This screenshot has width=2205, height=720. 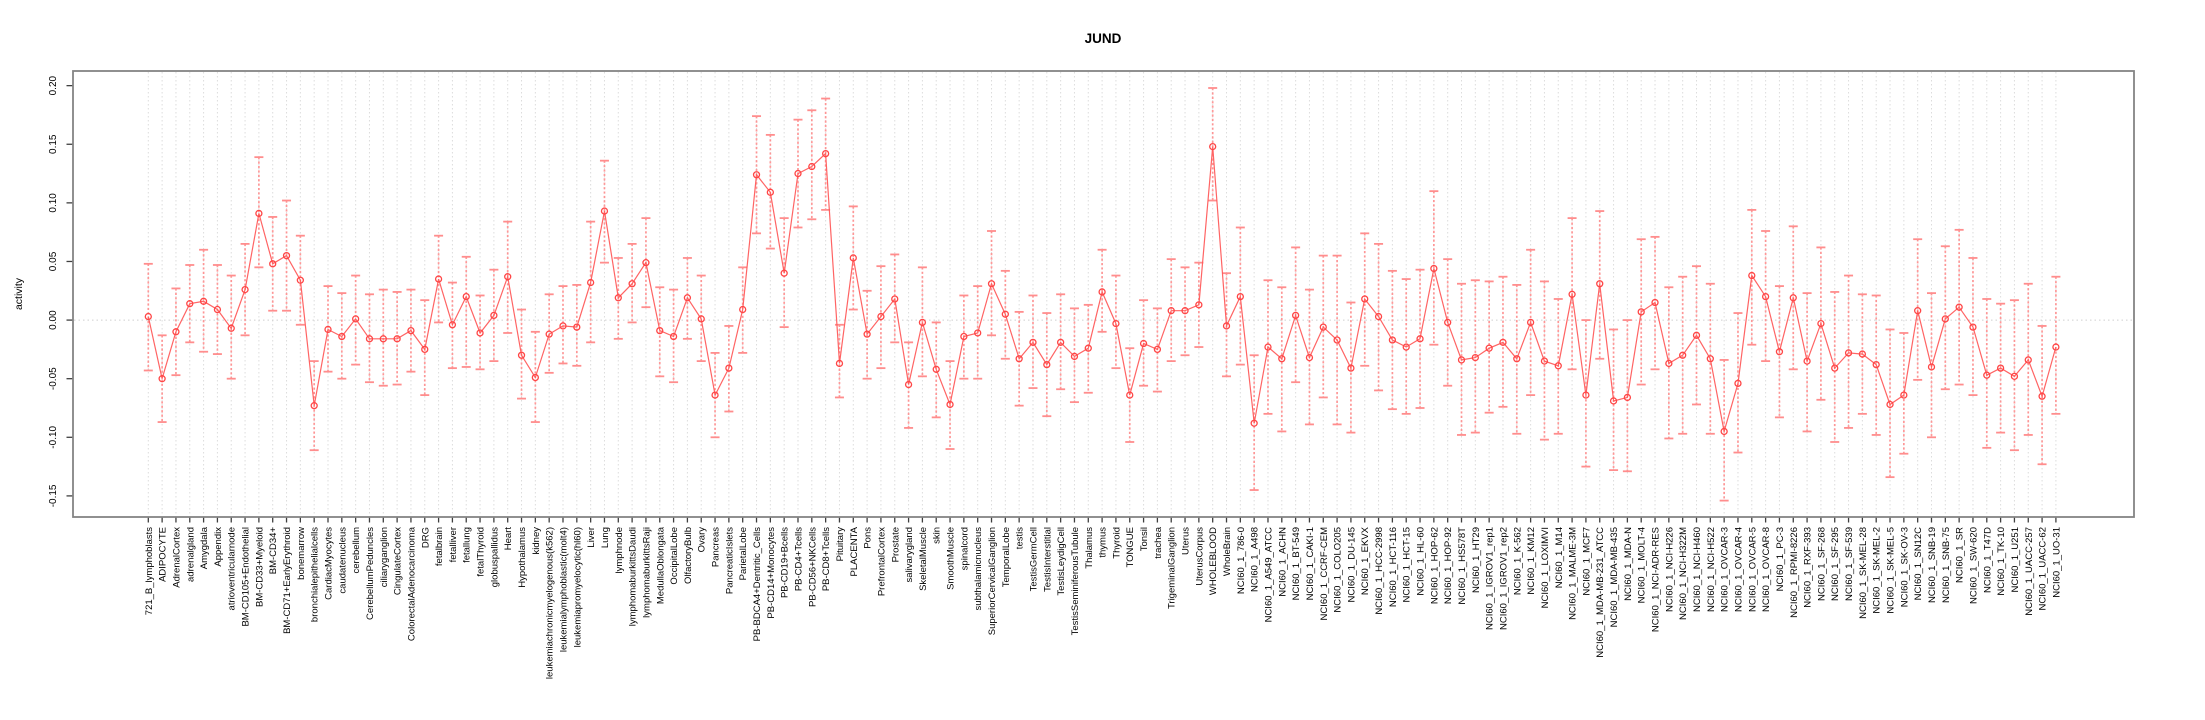 What do you see at coordinates (1172, 568) in the screenshot?
I see `x-tick-label: TrigeminalGanglion` at bounding box center [1172, 568].